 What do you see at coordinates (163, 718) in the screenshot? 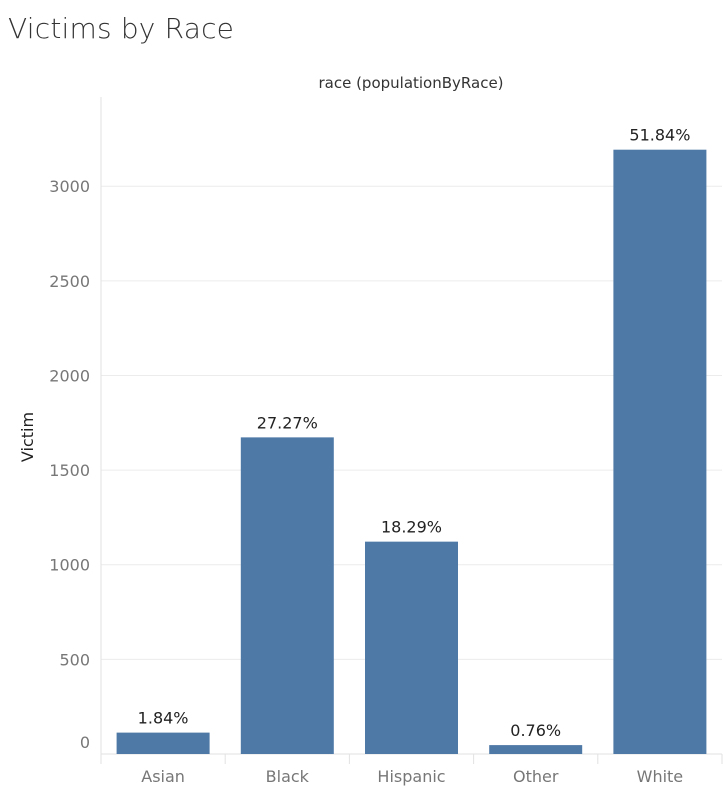
I see `data-label-asian: 1.84%` at bounding box center [163, 718].